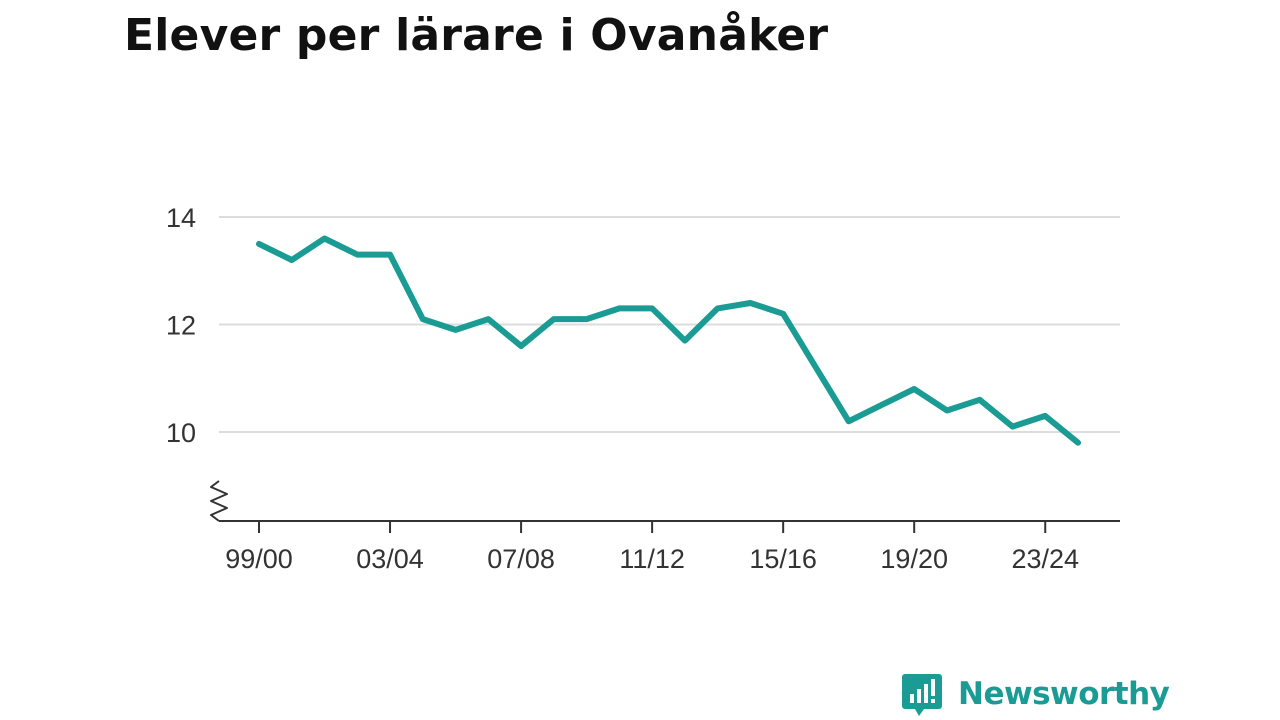 The width and height of the screenshot is (1280, 720). Describe the element at coordinates (390, 559) in the screenshot. I see `x-tick-label: 03/04` at that location.